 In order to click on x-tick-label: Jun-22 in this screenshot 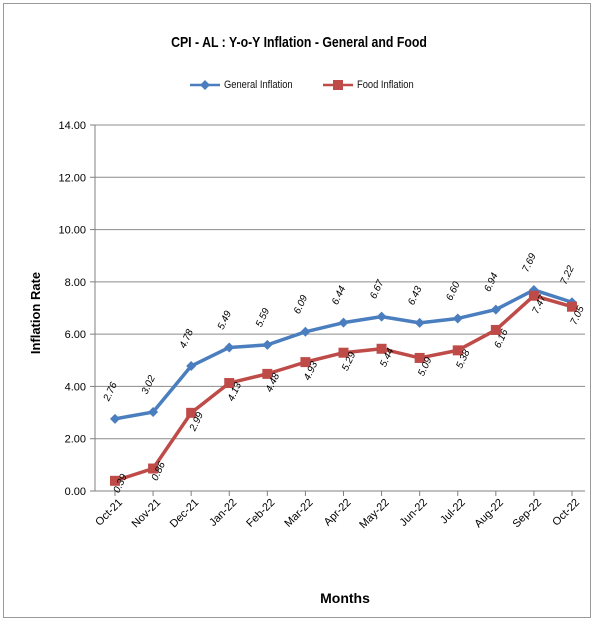, I will do `click(414, 513)`.